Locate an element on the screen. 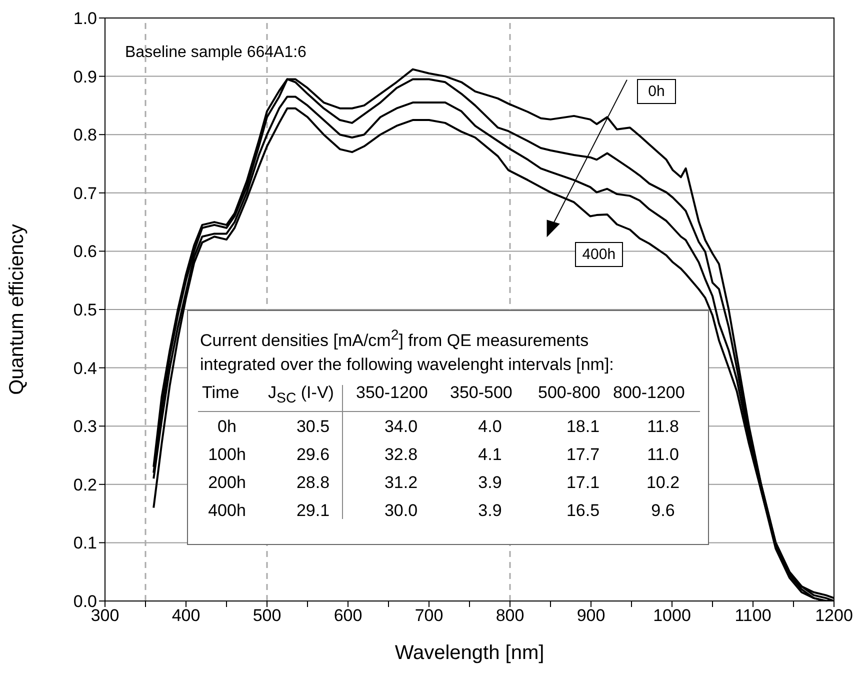 The height and width of the screenshot is (679, 864). y-tick-label: 0.9 is located at coordinates (85, 76).